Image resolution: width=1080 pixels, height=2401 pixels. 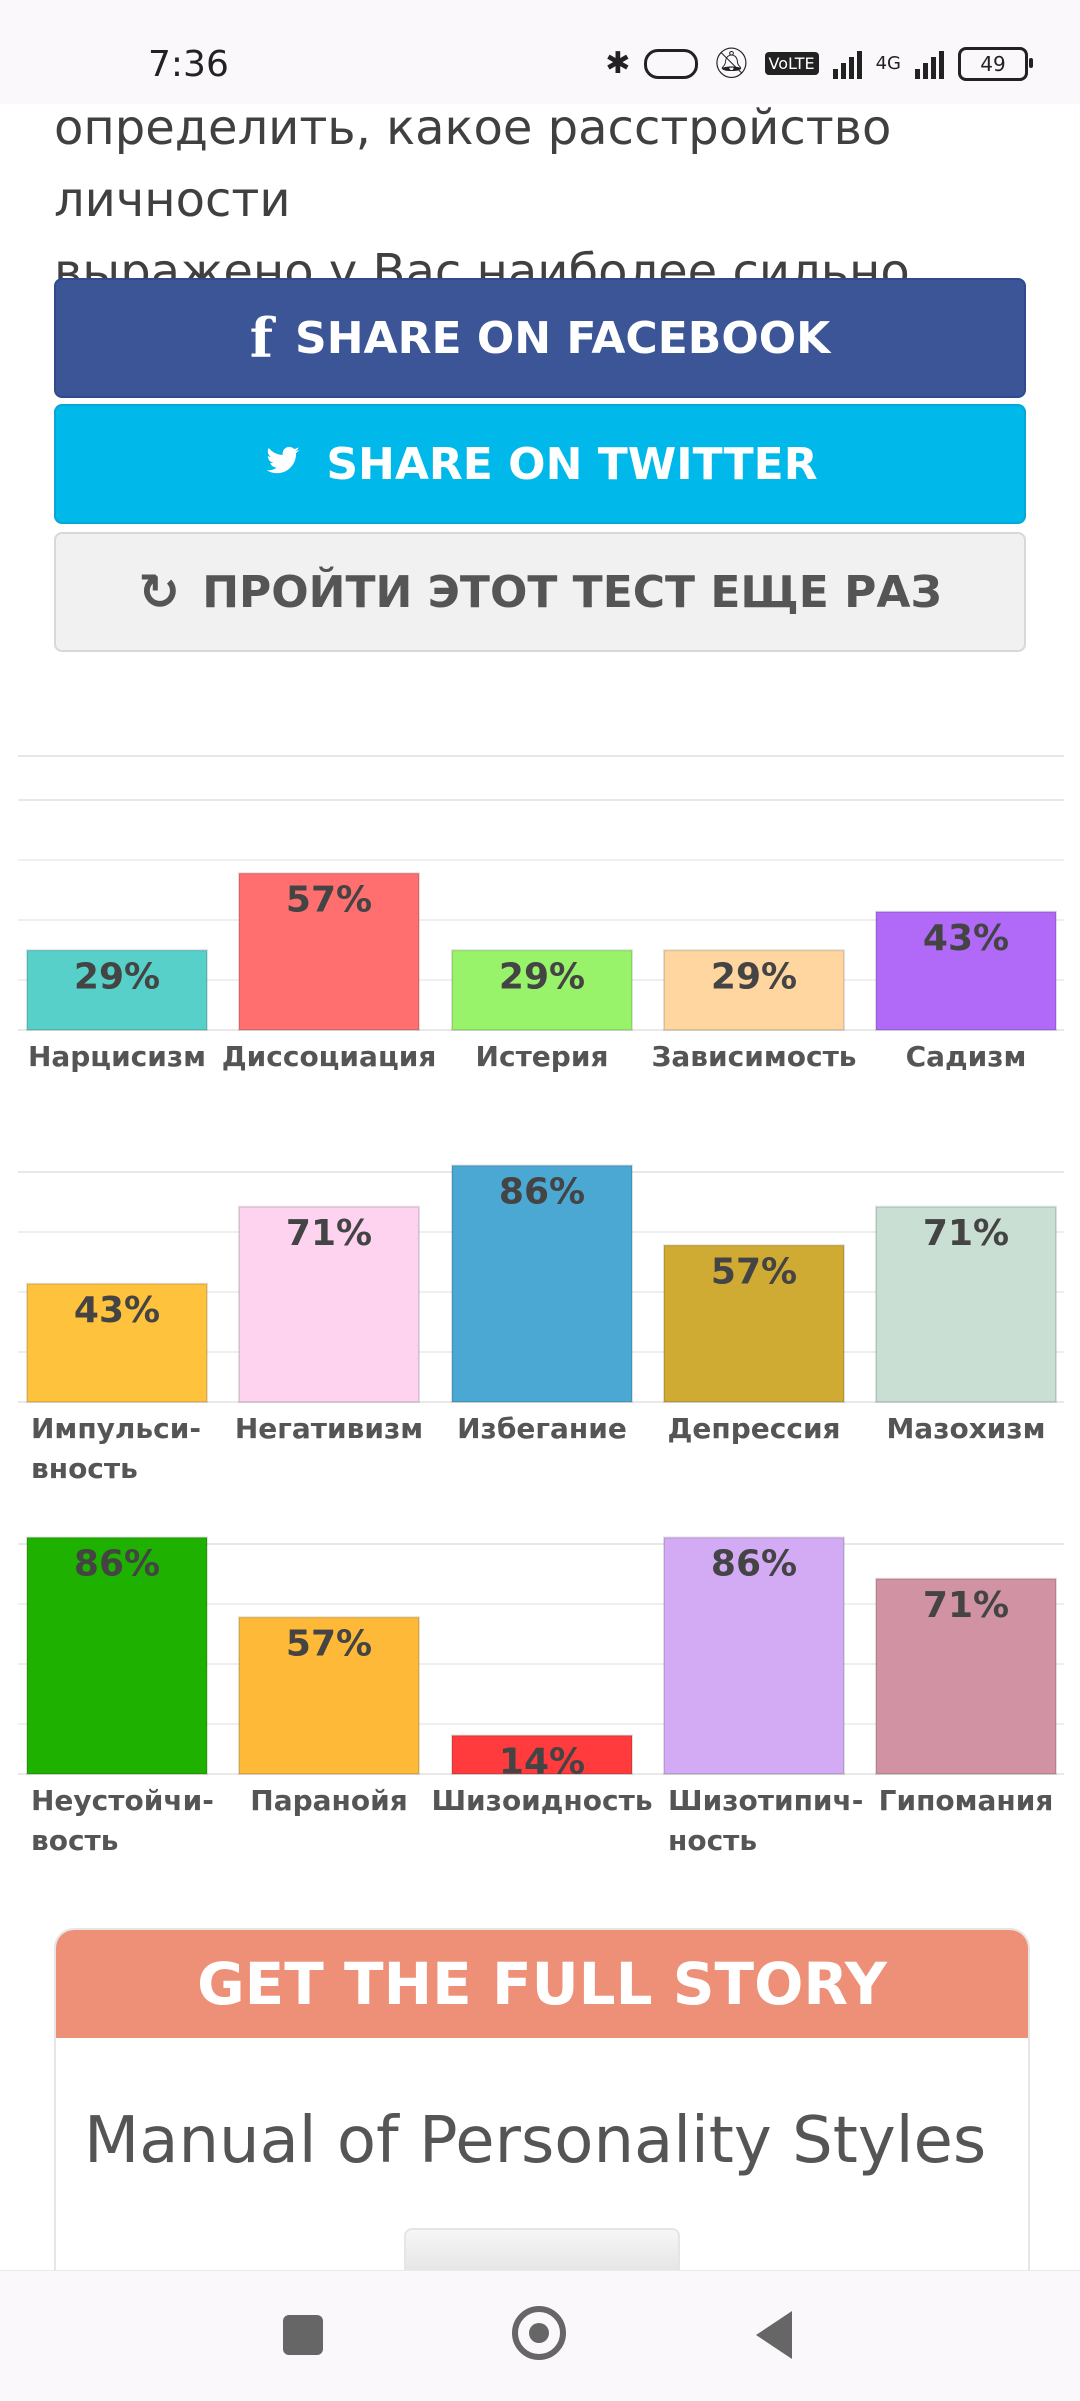 I want to click on share-facebook-button: f SHARE ON FACEBOOK, so click(x=540, y=338).